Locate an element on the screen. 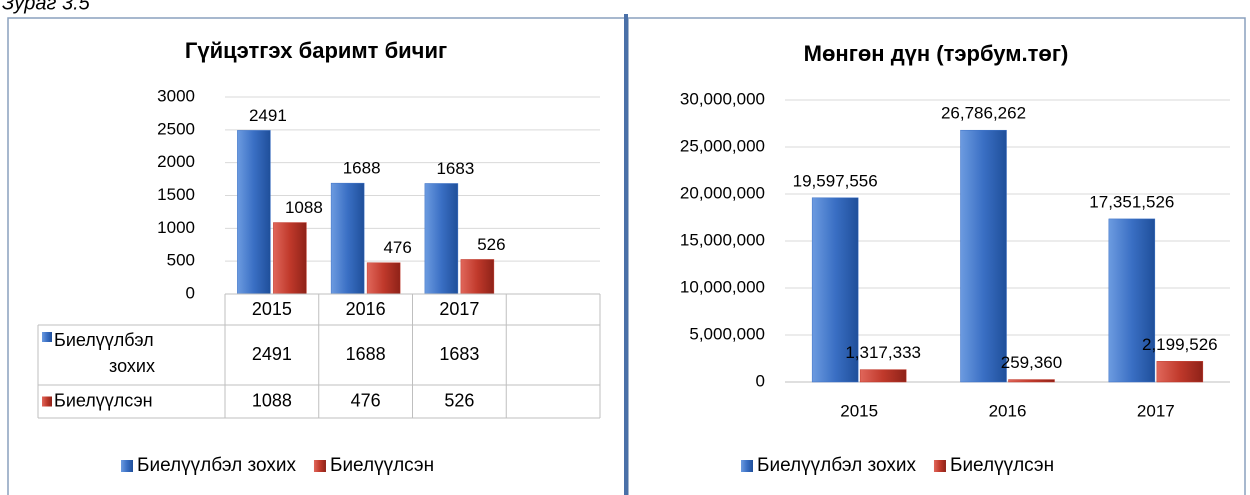  y-tick-label: 10,000,000 is located at coordinates (722, 286).